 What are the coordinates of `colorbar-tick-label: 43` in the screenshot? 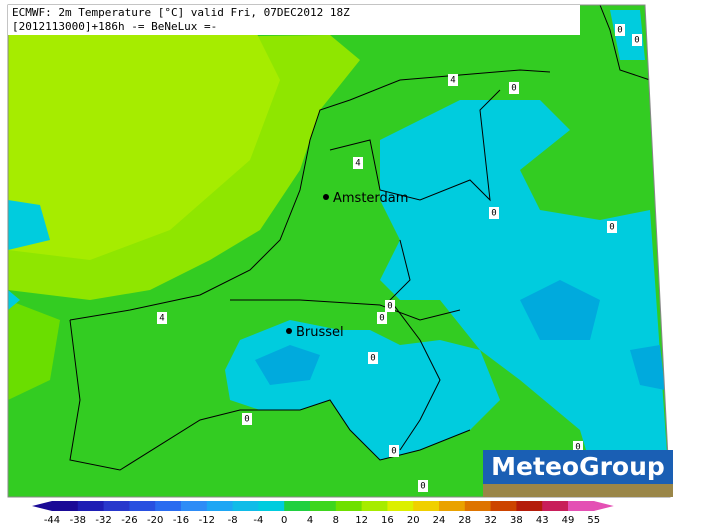 It's located at (542, 520).